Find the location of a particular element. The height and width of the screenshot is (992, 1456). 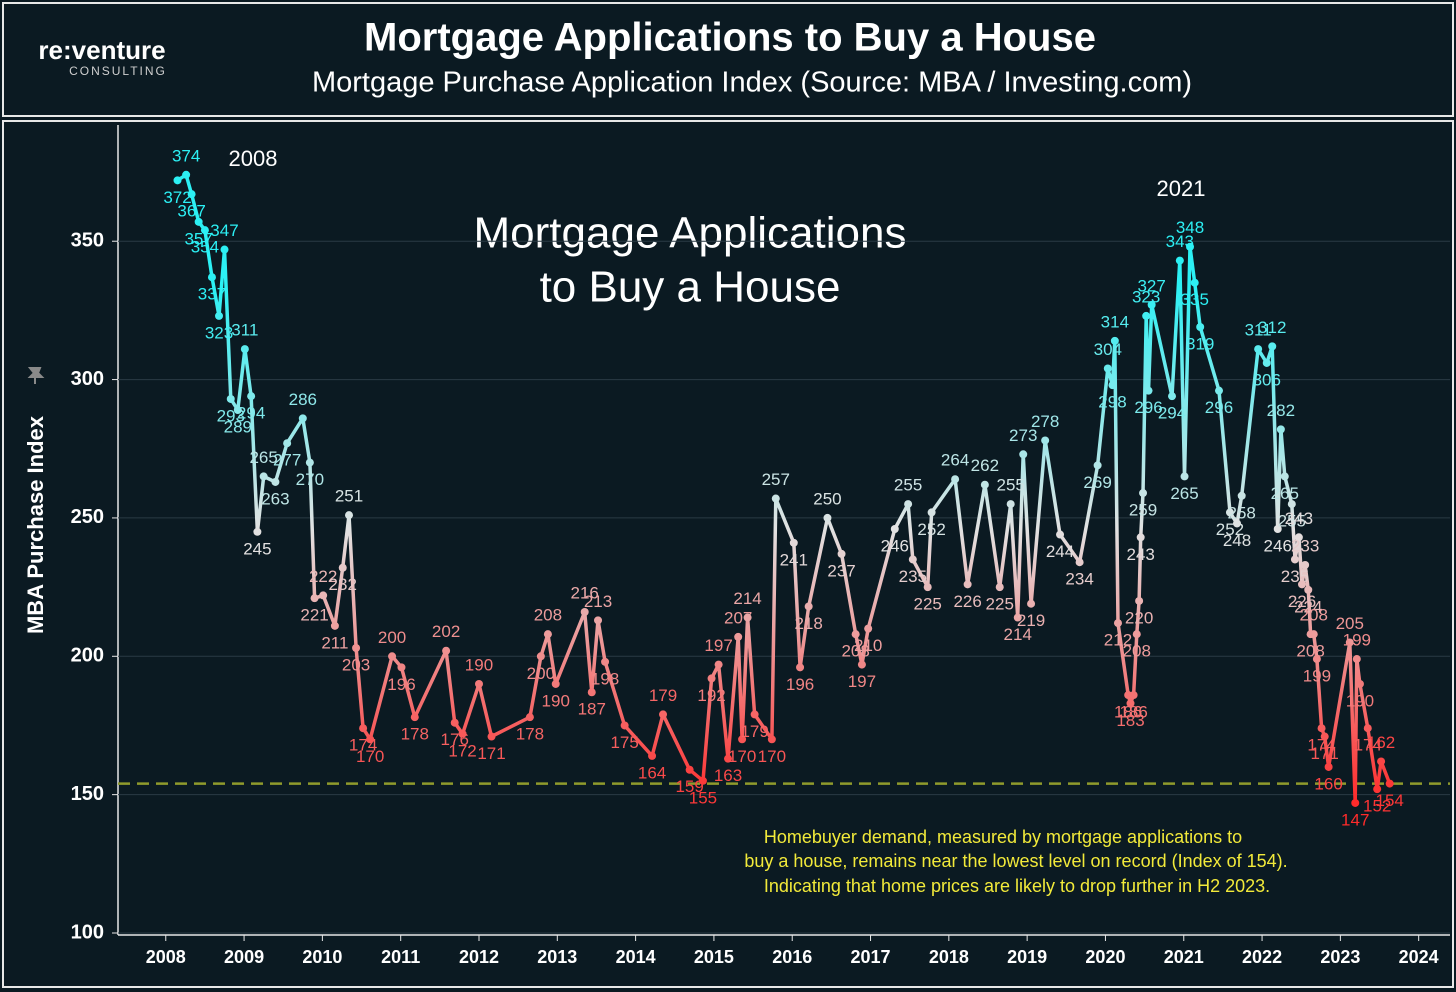

data-label: 220 is located at coordinates (1139, 617).